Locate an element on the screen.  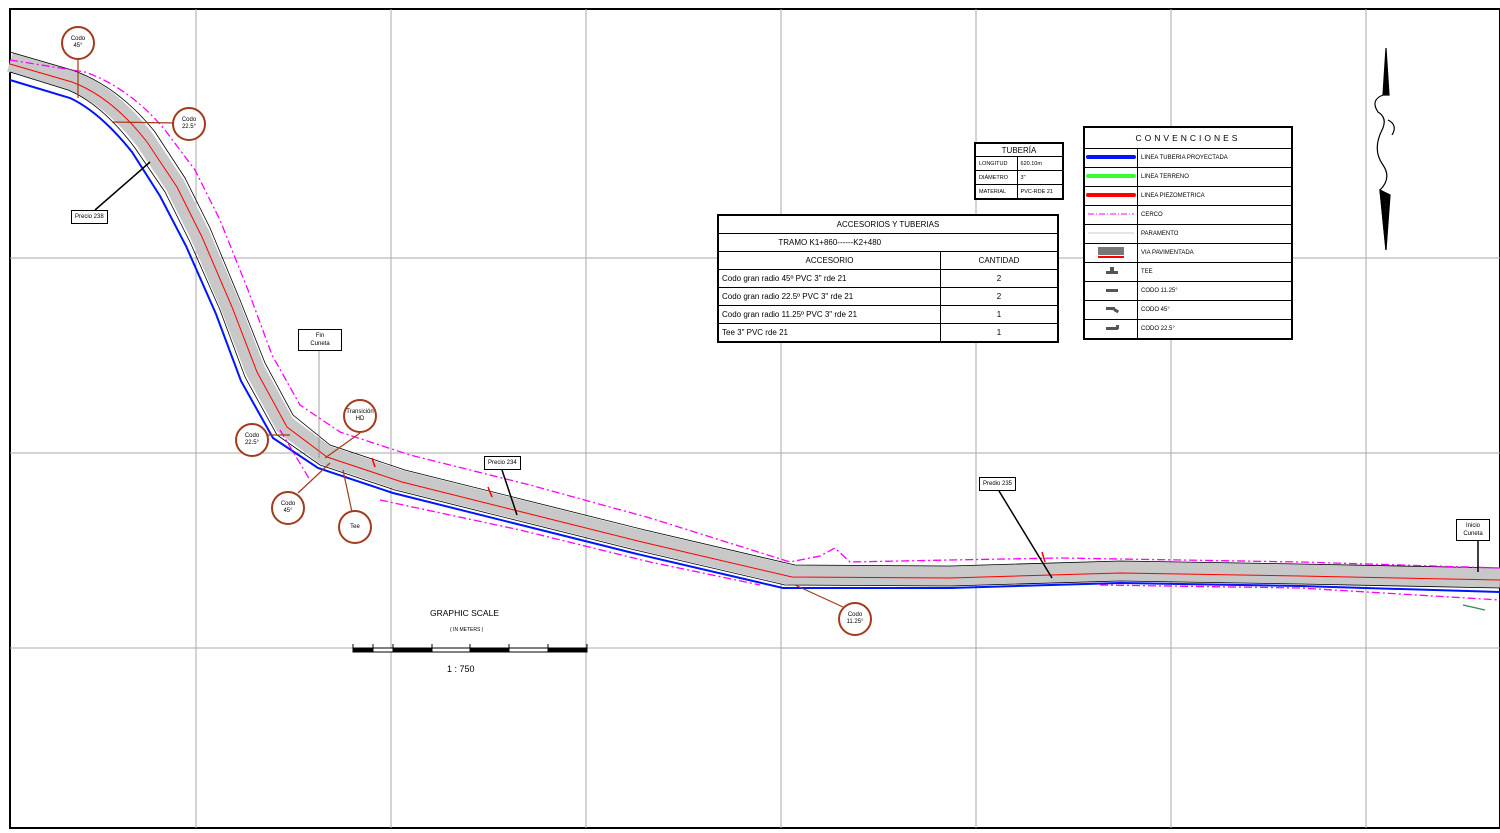
codo-11-25-callout: Codo 11.25° is located at coordinates (855, 619).